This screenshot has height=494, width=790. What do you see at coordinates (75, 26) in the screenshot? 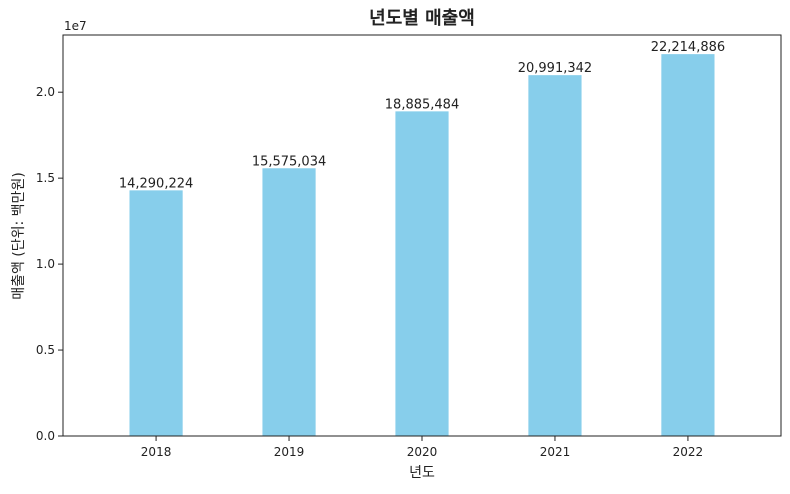
I see `y-axis-offset-label: 1e7` at bounding box center [75, 26].